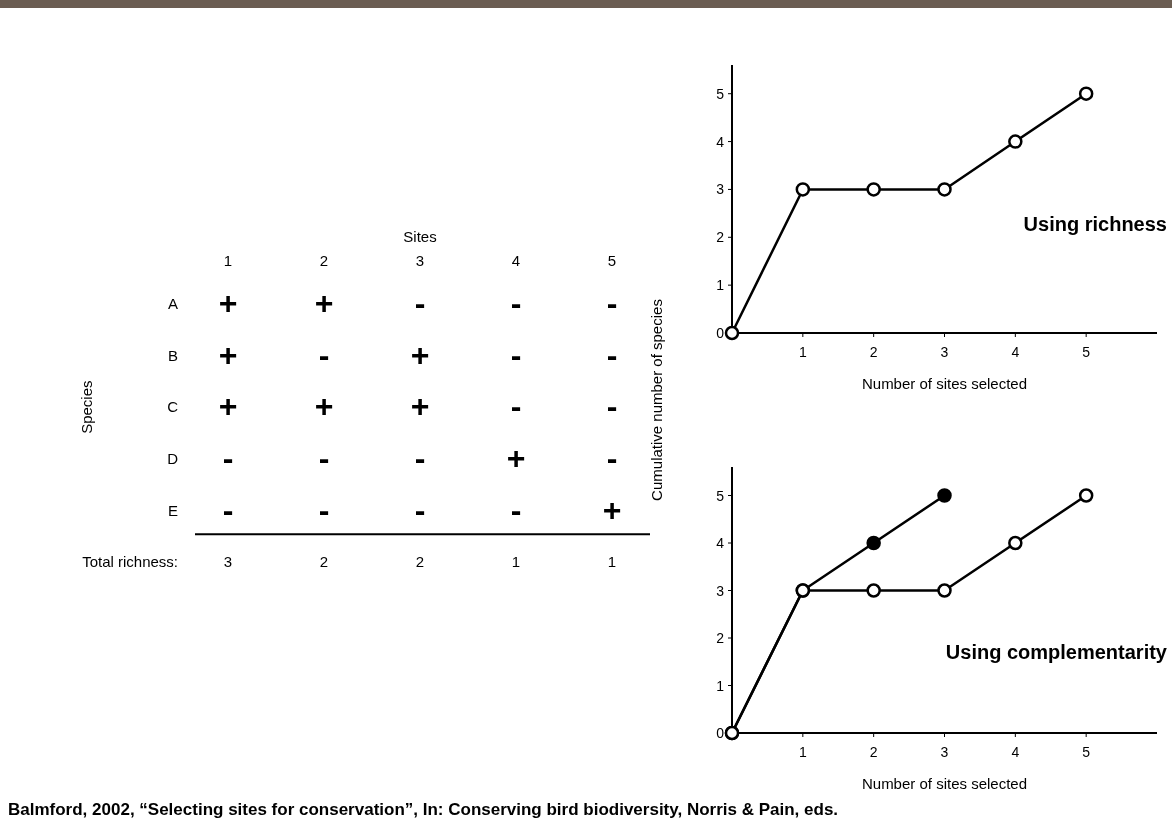  What do you see at coordinates (423, 809) in the screenshot?
I see `text: Balmford, 2002, “Selecting sites for conservation”, In: Conserving bird biodiversity, Norris & Pain, eds.` at bounding box center [423, 809].